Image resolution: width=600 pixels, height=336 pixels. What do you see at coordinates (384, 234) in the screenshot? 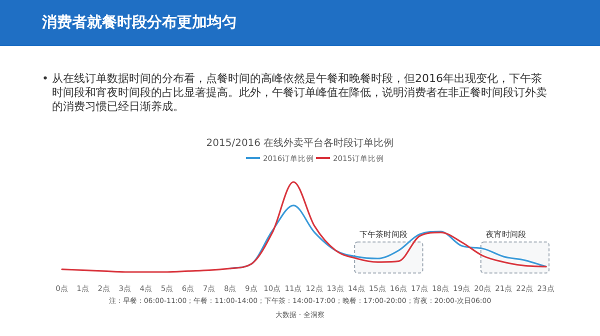
I see `band-label: 下午茶时间段` at bounding box center [384, 234].